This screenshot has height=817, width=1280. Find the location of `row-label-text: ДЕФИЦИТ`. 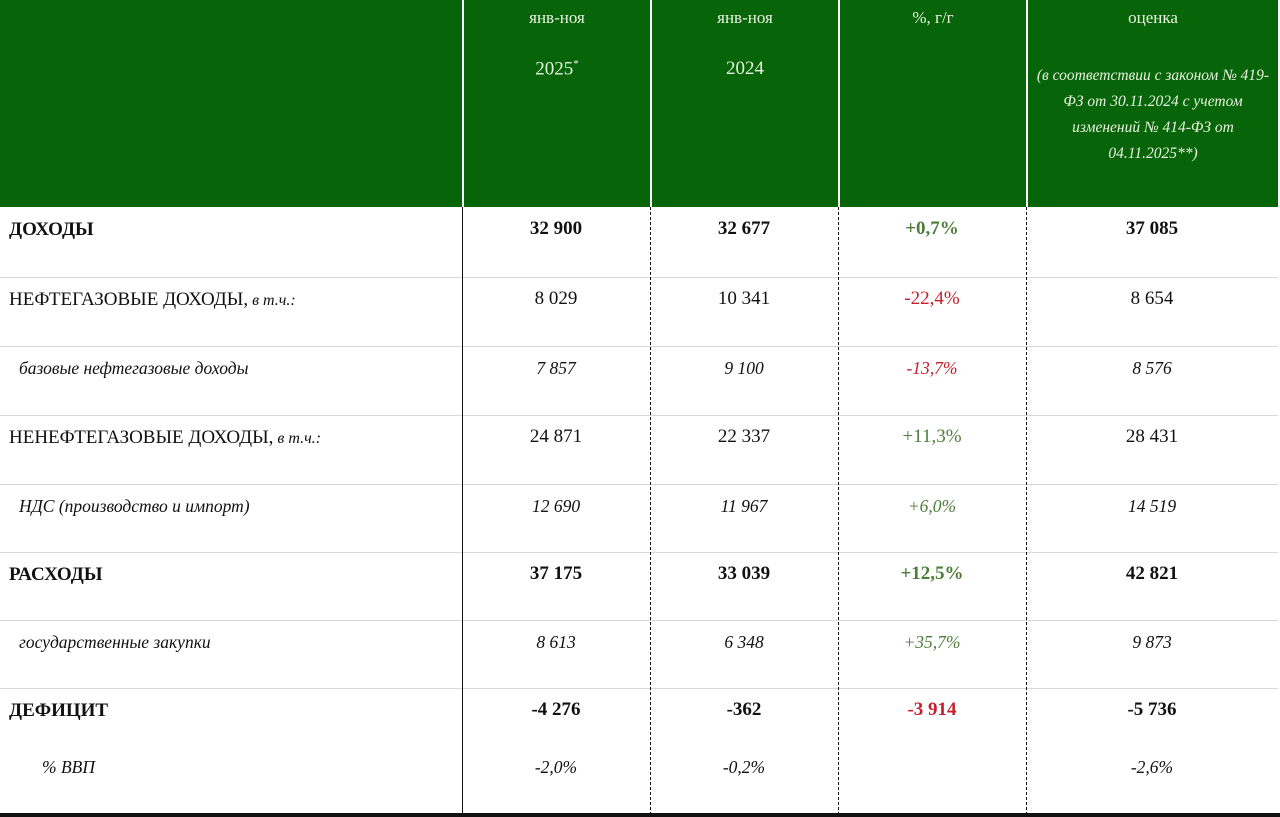

row-label-text: ДЕФИЦИТ is located at coordinates (59, 710).